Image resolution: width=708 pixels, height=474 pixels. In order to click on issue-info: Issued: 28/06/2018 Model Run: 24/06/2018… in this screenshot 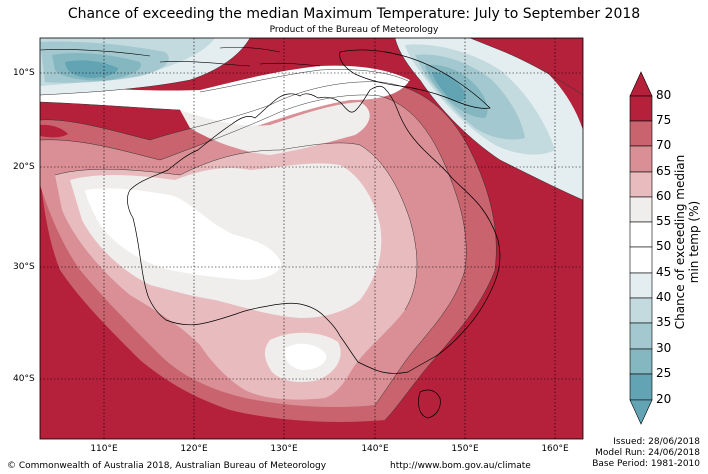, I will do `click(646, 453)`.